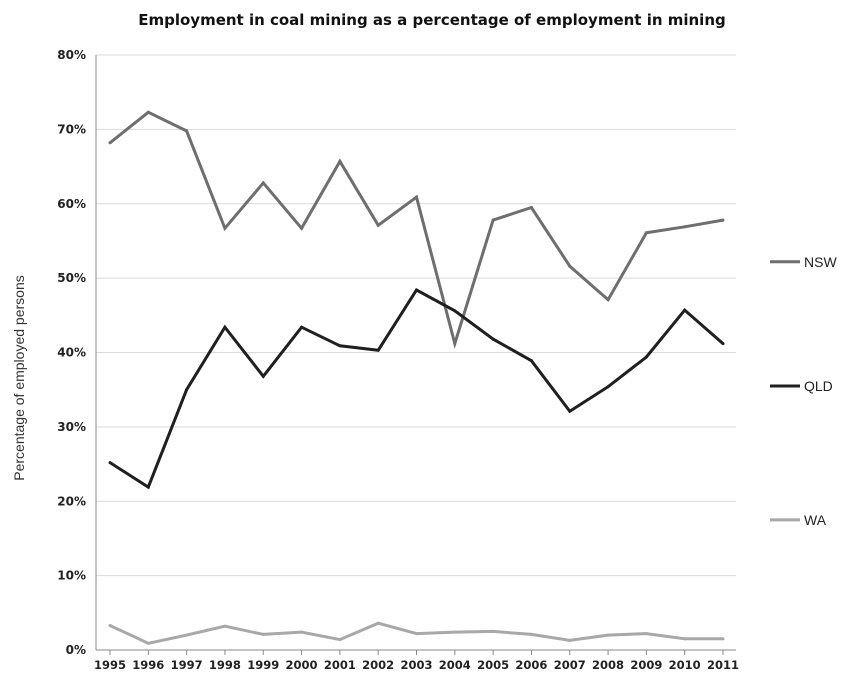 The width and height of the screenshot is (853, 684). What do you see at coordinates (71, 576) in the screenshot?
I see `y-tick-label: 10%` at bounding box center [71, 576].